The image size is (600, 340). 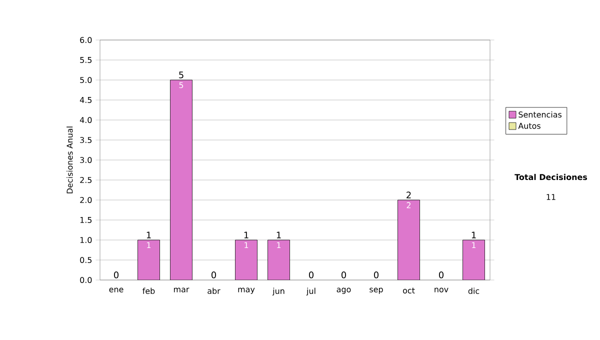 What do you see at coordinates (181, 75) in the screenshot?
I see `total-label: 5` at bounding box center [181, 75].